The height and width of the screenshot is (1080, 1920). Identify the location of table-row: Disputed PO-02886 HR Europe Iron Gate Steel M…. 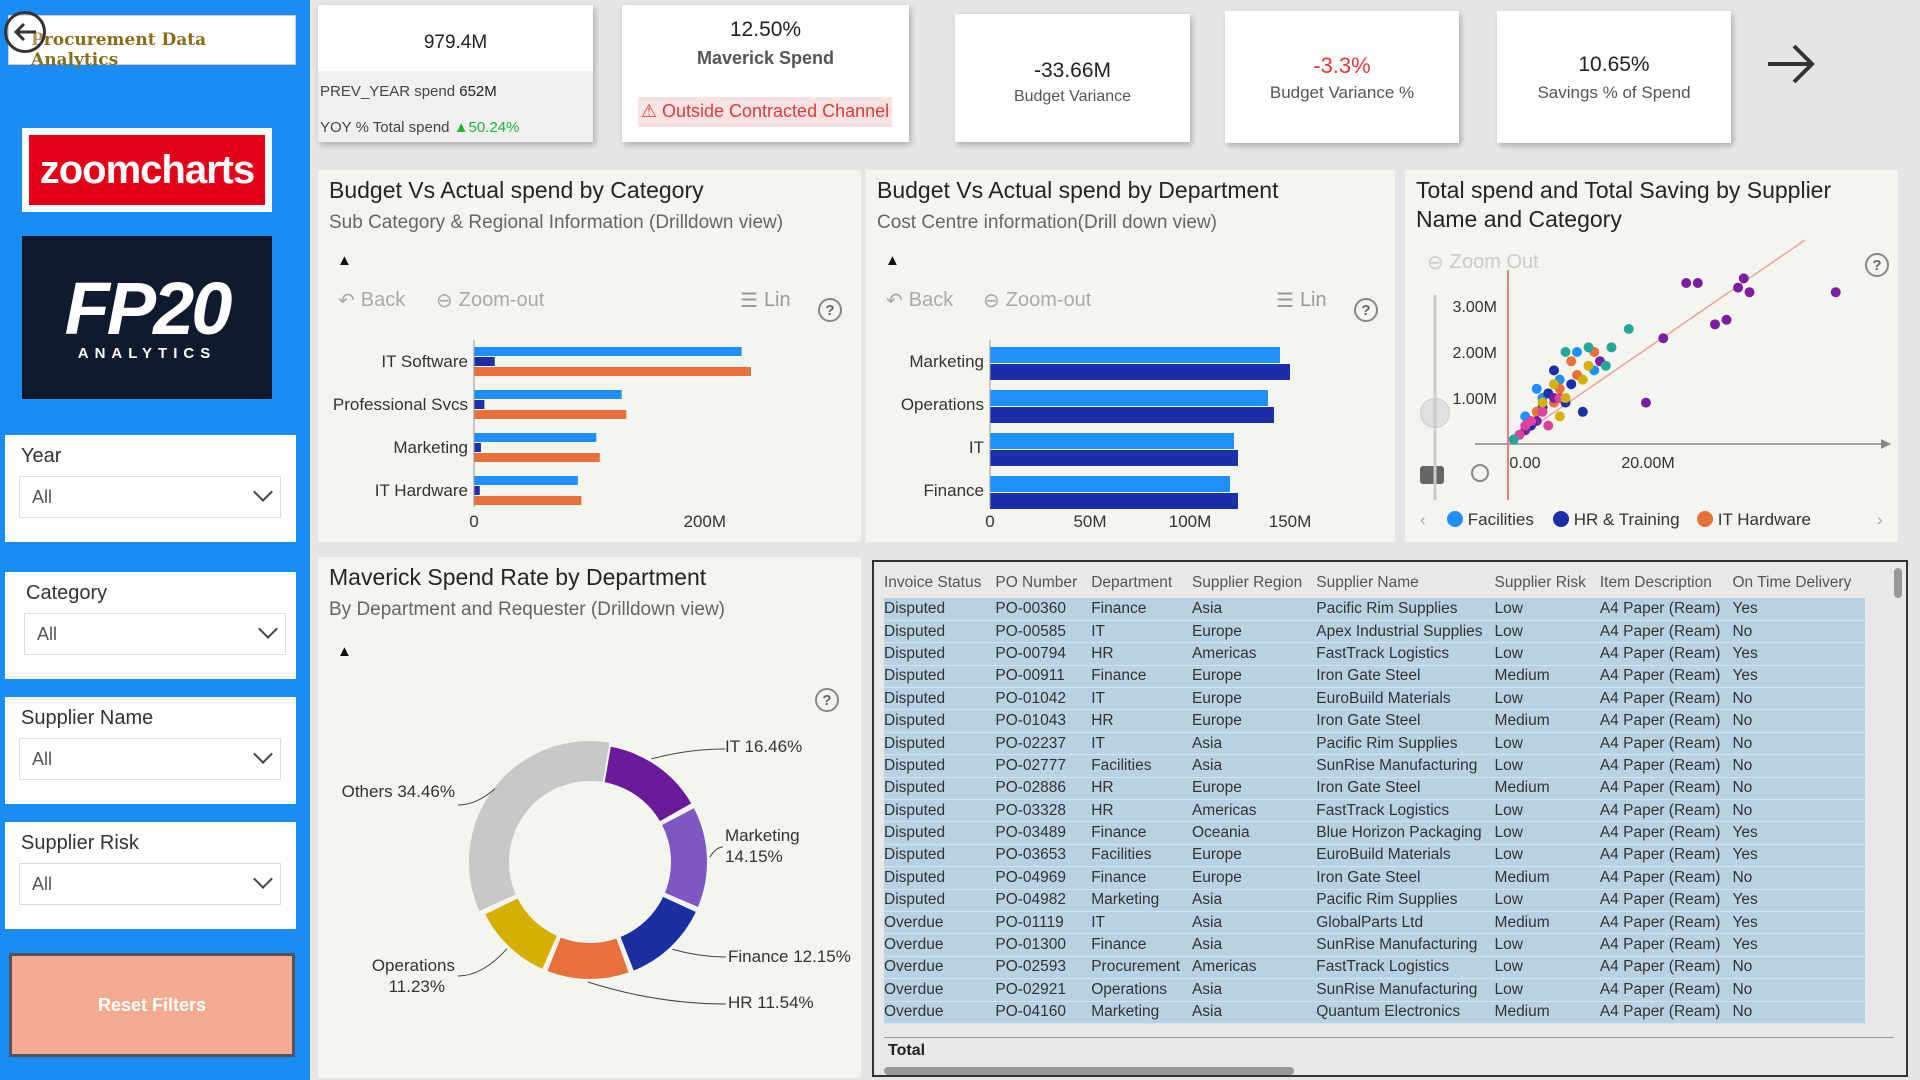
(1375, 789).